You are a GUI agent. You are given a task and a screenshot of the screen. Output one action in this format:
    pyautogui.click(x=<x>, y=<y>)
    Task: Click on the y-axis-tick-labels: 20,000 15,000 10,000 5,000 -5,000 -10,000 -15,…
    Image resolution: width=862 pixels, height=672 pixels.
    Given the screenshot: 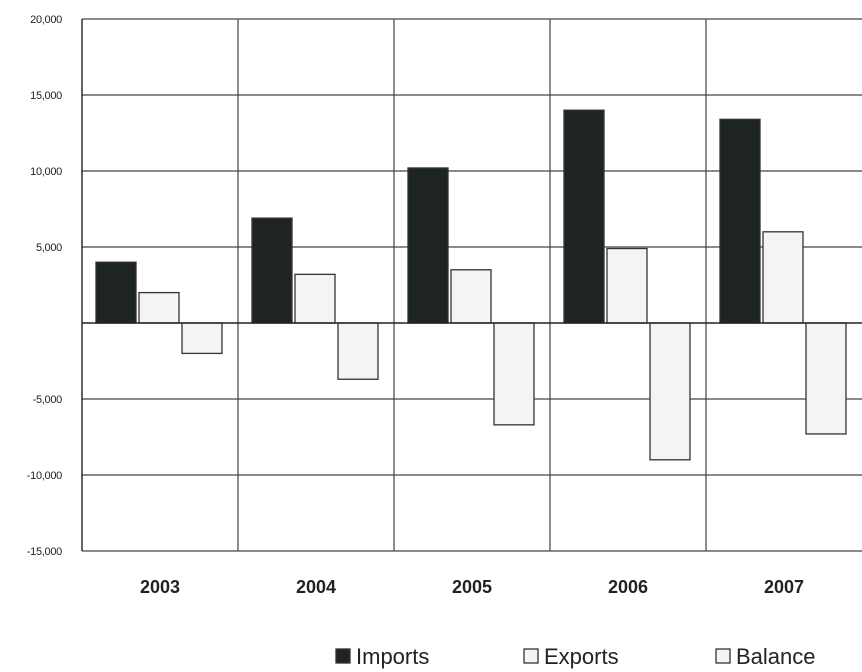 What is the action you would take?
    pyautogui.click(x=45, y=286)
    